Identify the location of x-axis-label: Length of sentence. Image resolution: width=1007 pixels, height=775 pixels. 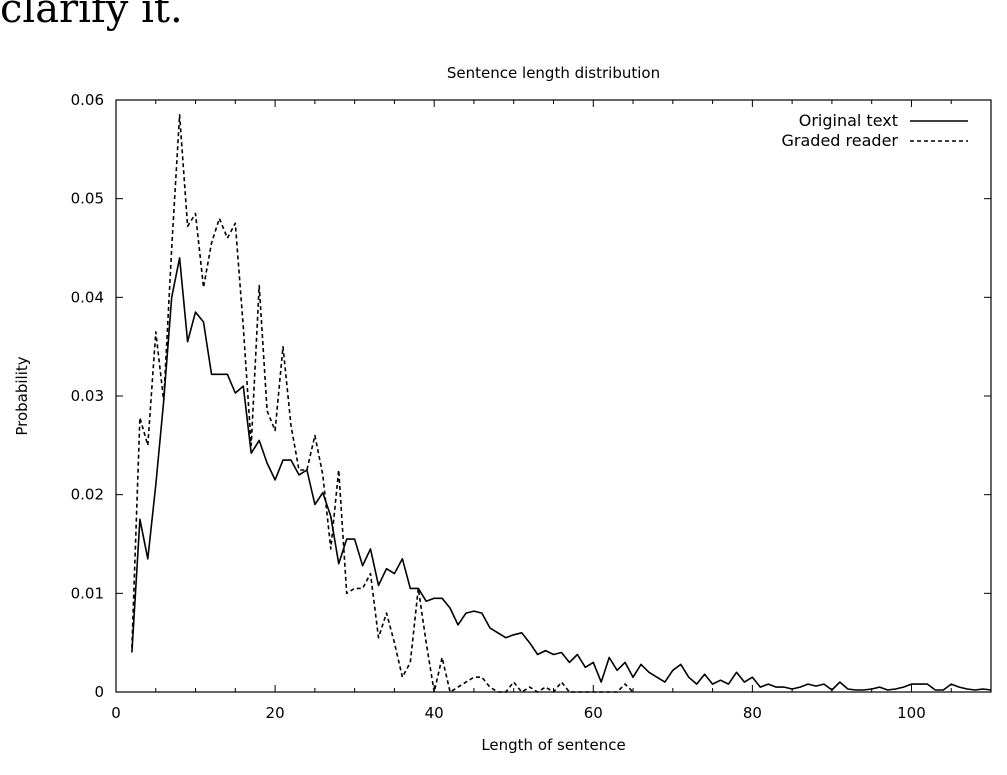
(553, 745).